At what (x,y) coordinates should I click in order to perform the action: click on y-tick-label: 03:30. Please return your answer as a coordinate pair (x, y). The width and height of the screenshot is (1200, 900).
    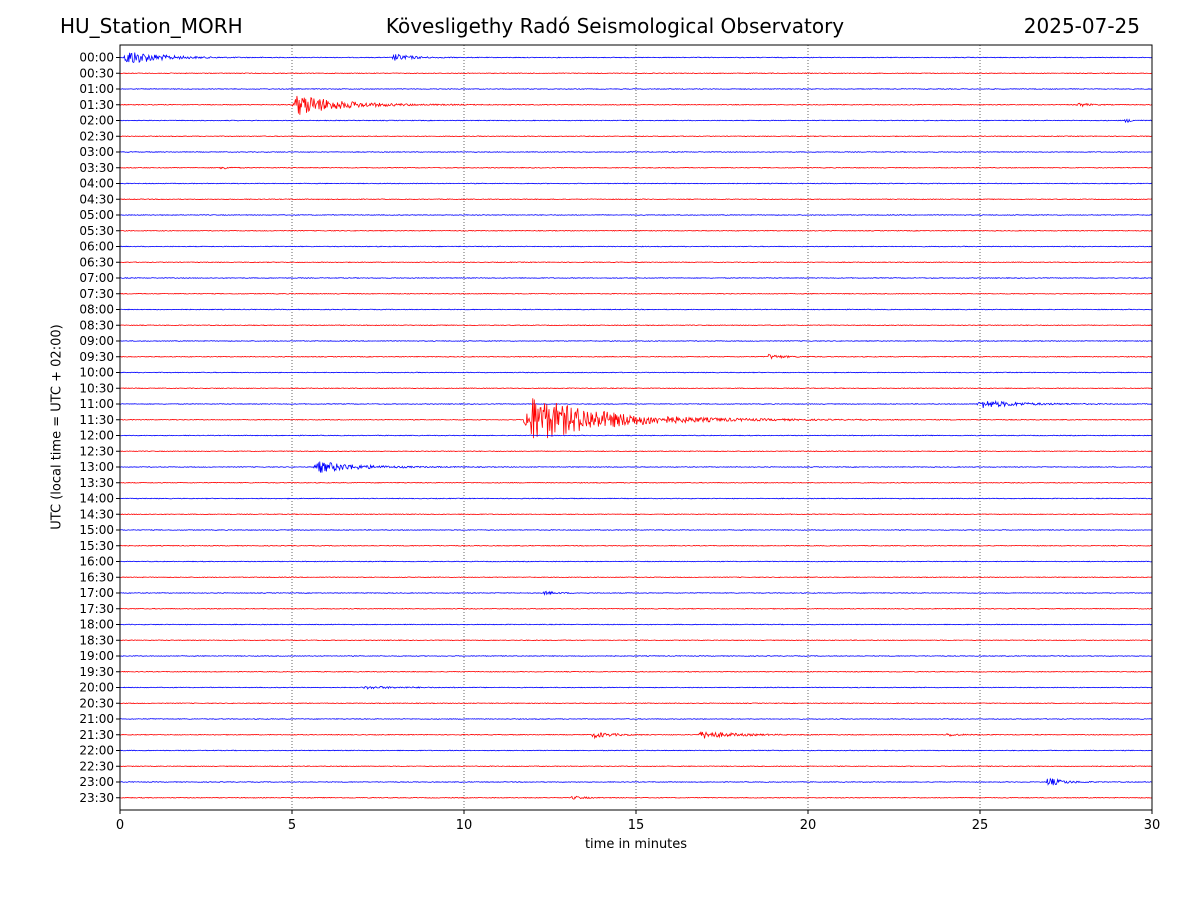
    Looking at the image, I should click on (96, 168).